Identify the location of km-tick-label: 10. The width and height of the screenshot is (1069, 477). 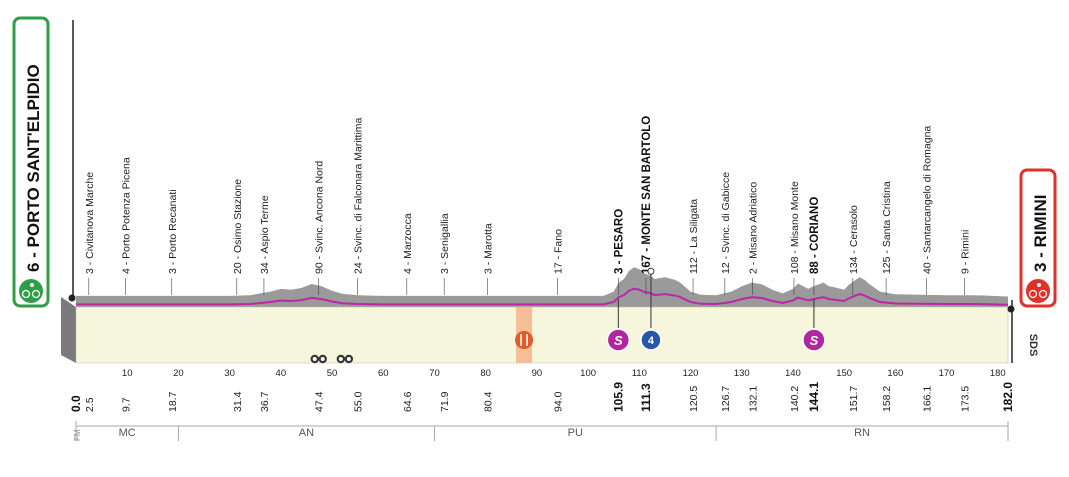
(127, 373).